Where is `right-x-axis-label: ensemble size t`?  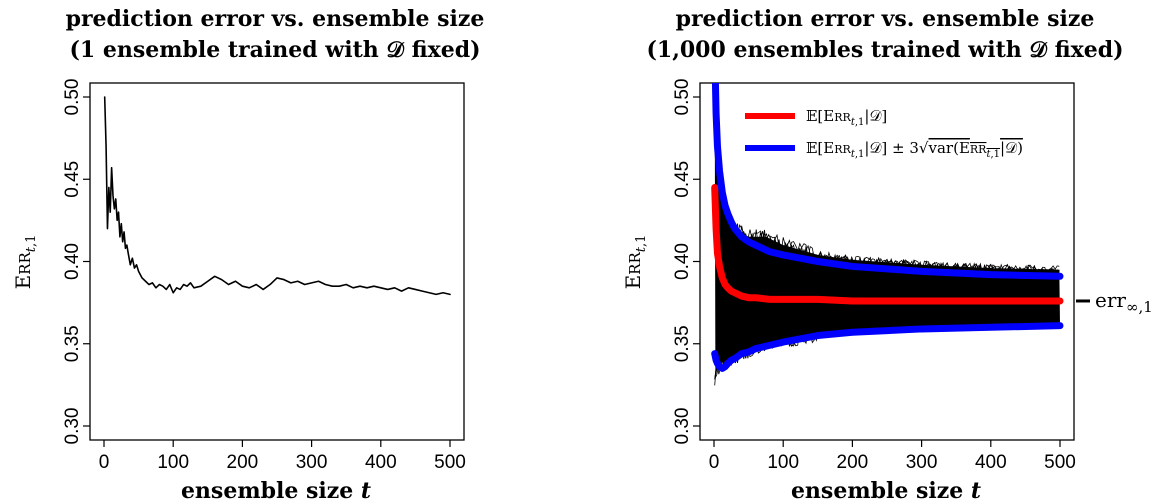 right-x-axis-label: ensemble size t is located at coordinates (886, 491).